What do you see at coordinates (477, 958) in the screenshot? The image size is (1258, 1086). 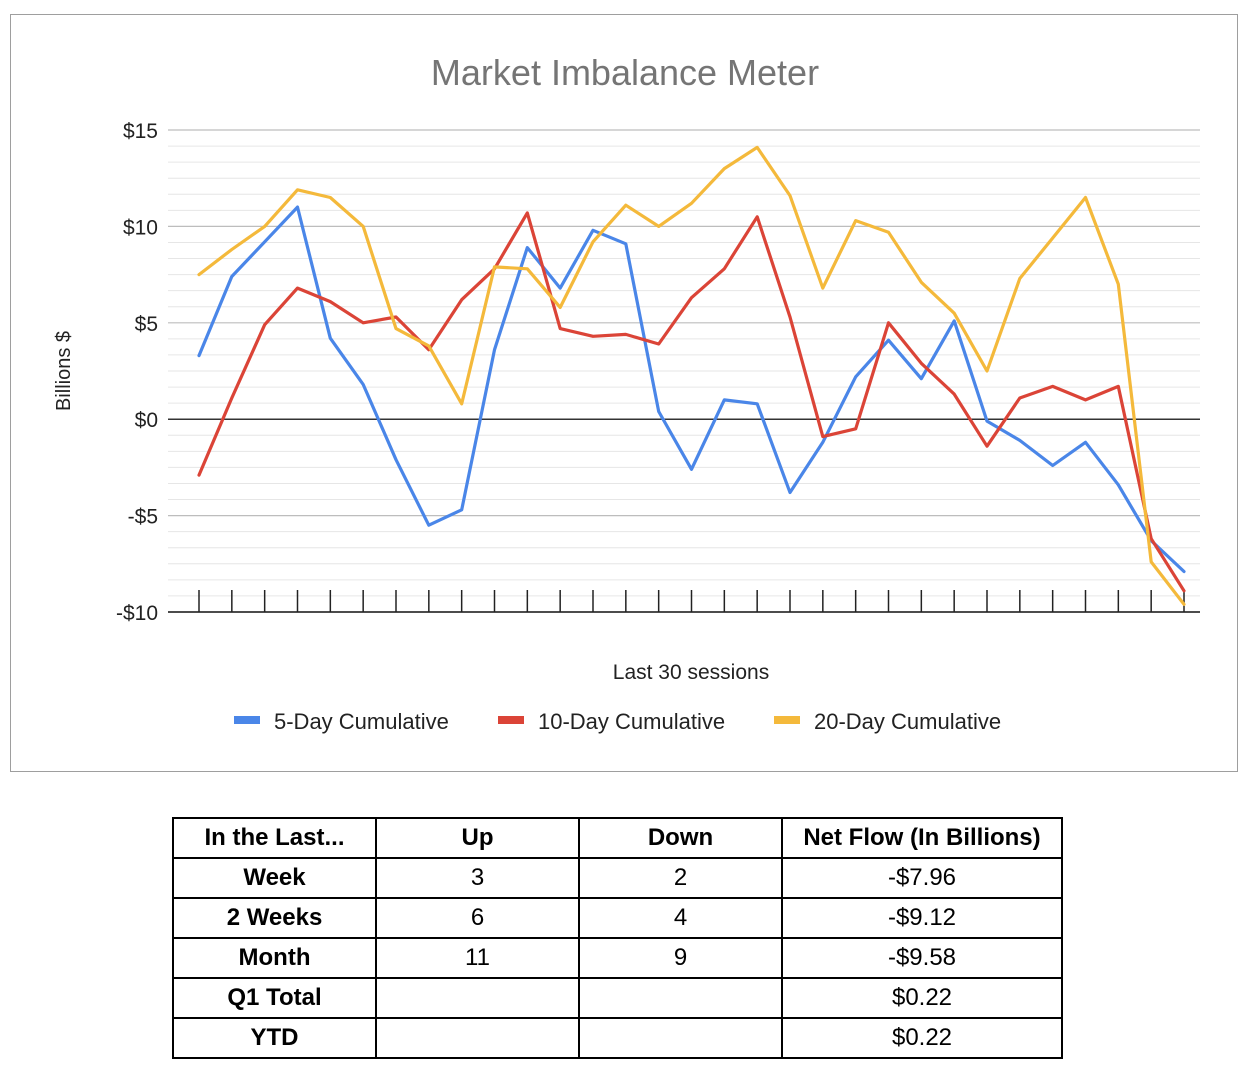 I see `up-count: 11` at bounding box center [477, 958].